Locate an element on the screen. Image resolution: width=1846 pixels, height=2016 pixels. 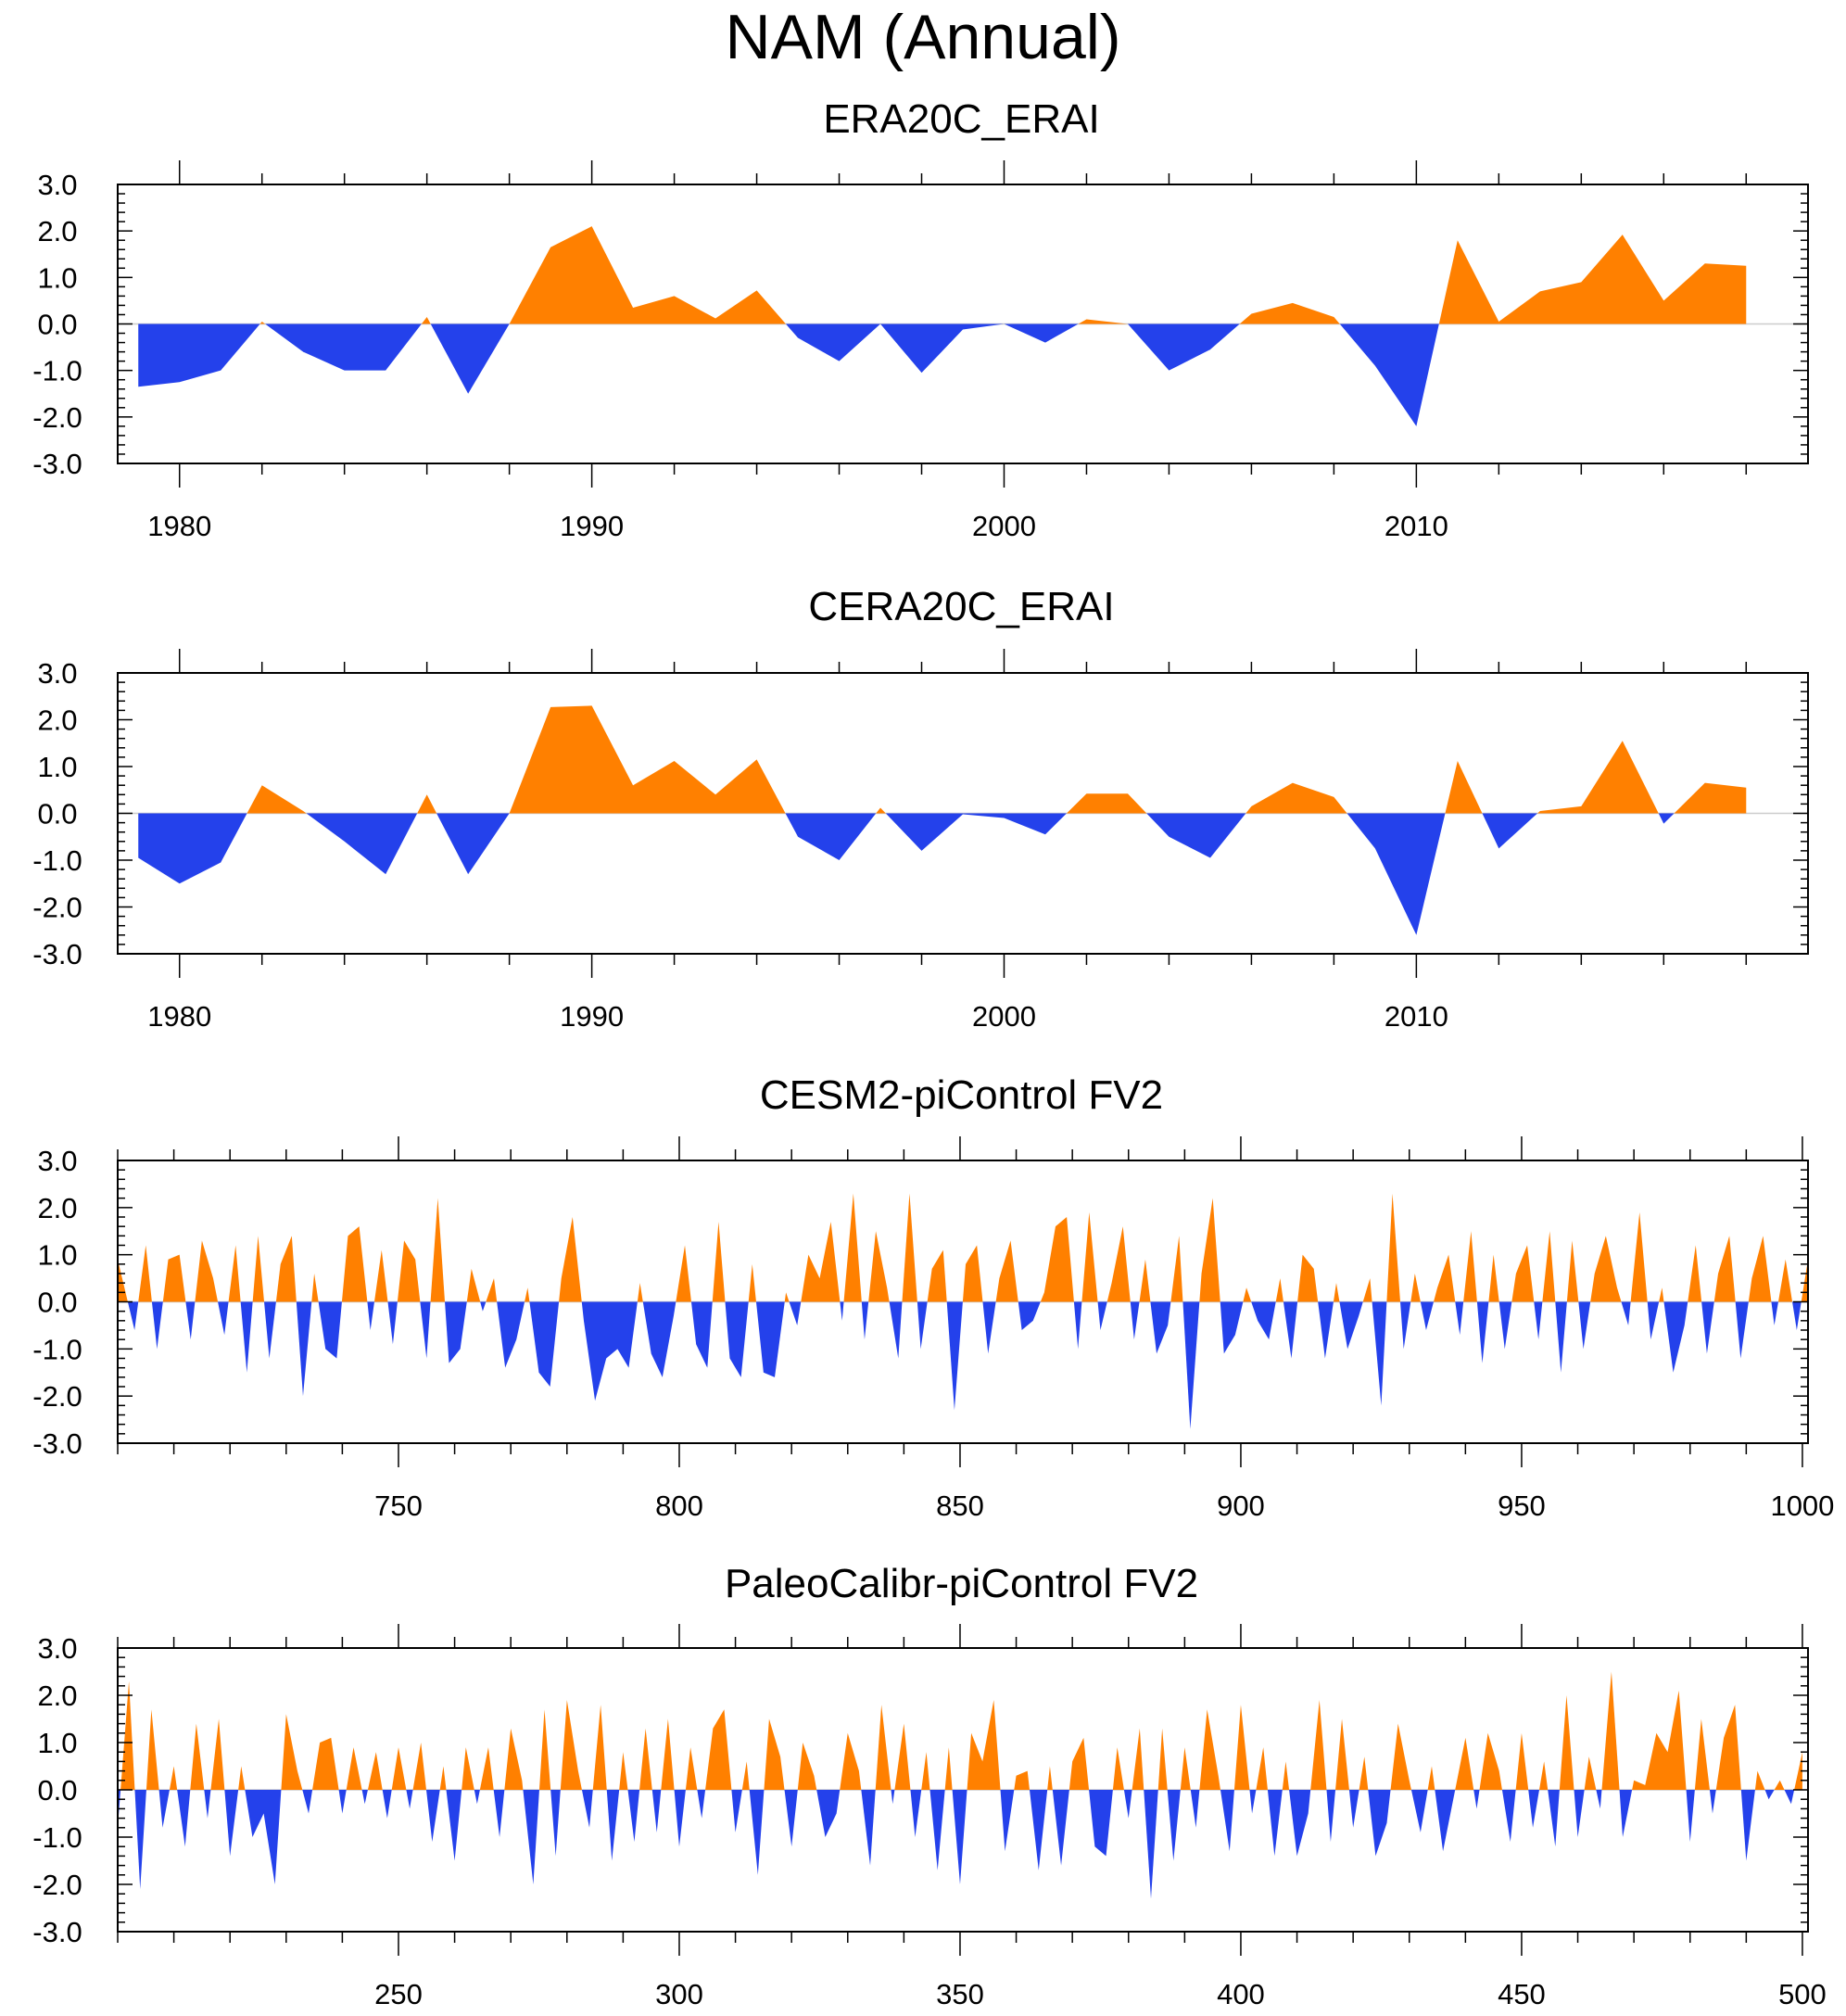
y-tick-label: 0.0 is located at coordinates (57, 1303).